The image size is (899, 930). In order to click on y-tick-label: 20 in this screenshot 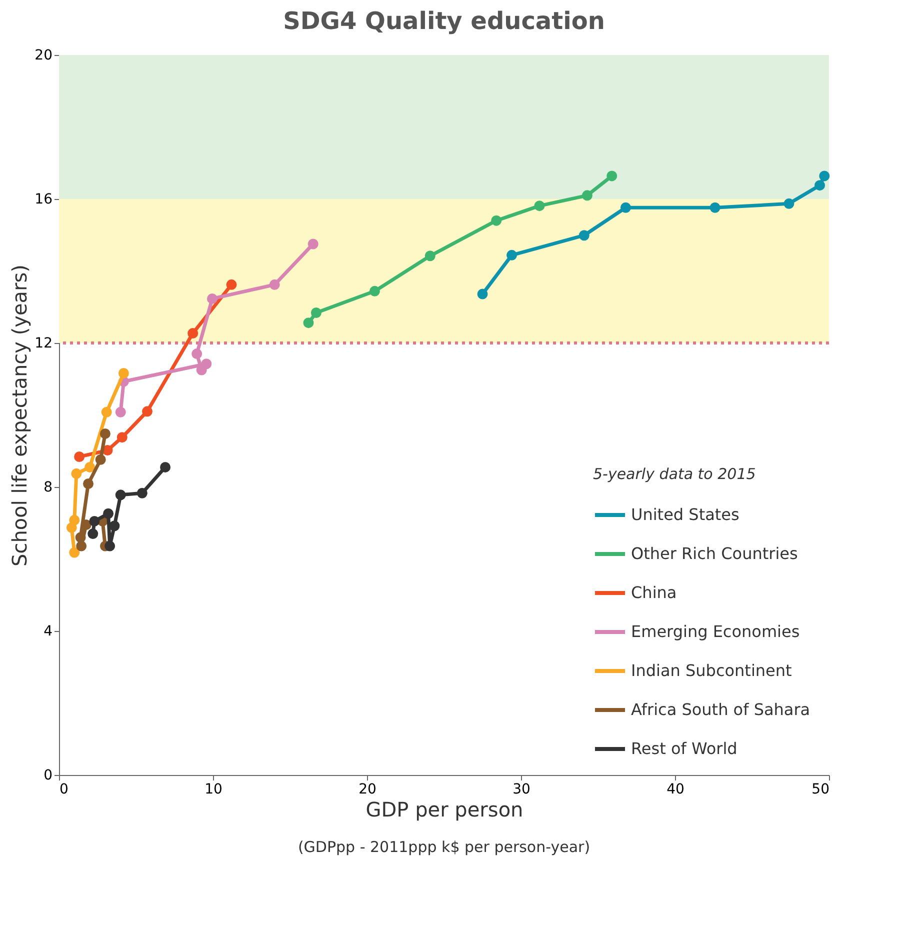, I will do `click(43, 56)`.